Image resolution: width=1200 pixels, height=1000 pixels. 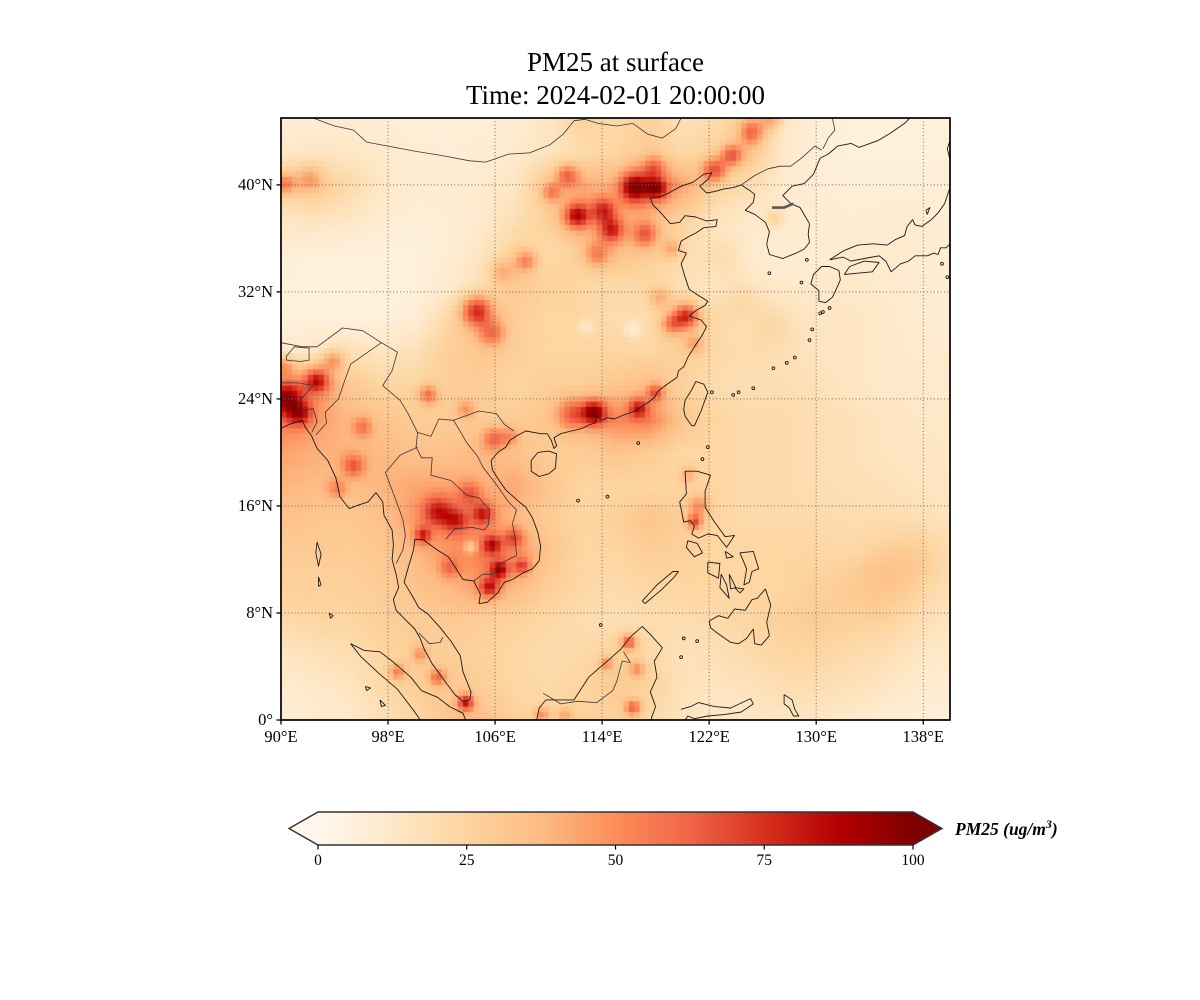 What do you see at coordinates (923, 736) in the screenshot?
I see `x-tick-label: 138°E` at bounding box center [923, 736].